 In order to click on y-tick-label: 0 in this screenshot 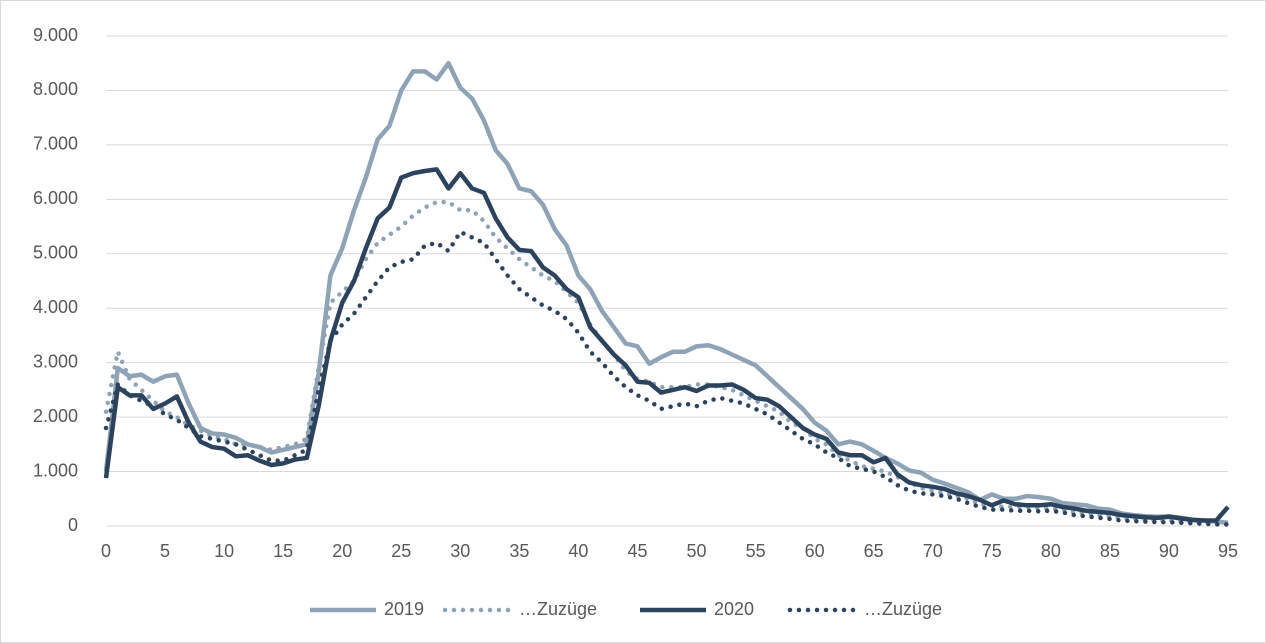, I will do `click(73, 525)`.